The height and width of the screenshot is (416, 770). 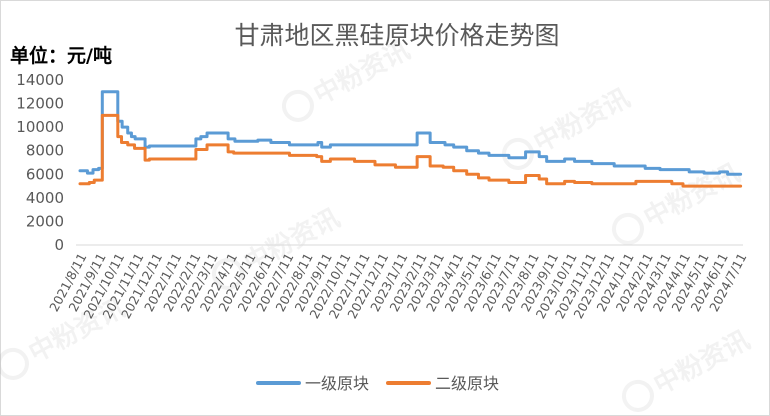 I want to click on y-tick-label: 4000, so click(x=45, y=198).